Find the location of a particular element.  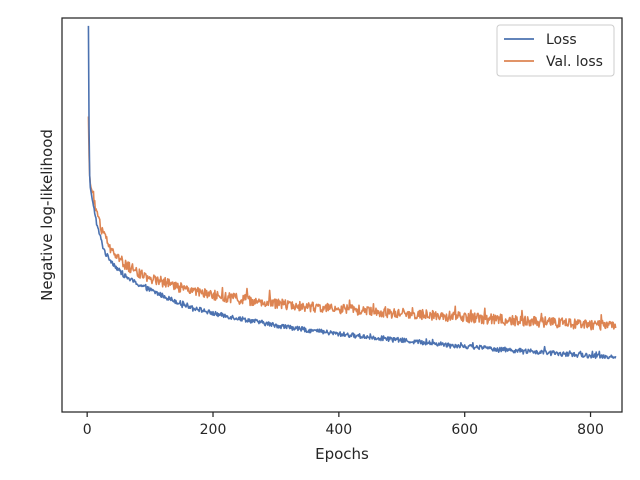

x-tick-label: 400 is located at coordinates (338, 430).